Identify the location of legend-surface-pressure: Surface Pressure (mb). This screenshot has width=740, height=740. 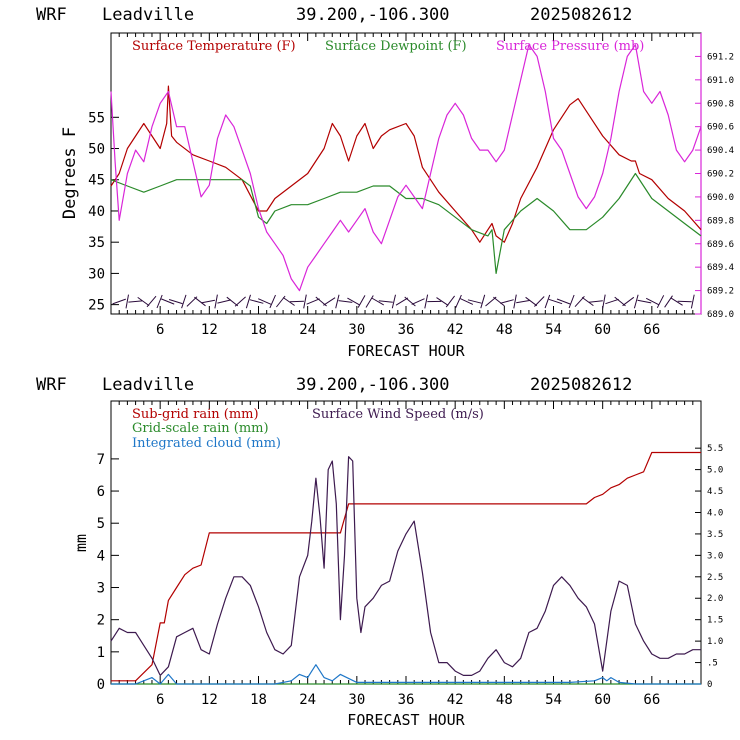
(570, 46).